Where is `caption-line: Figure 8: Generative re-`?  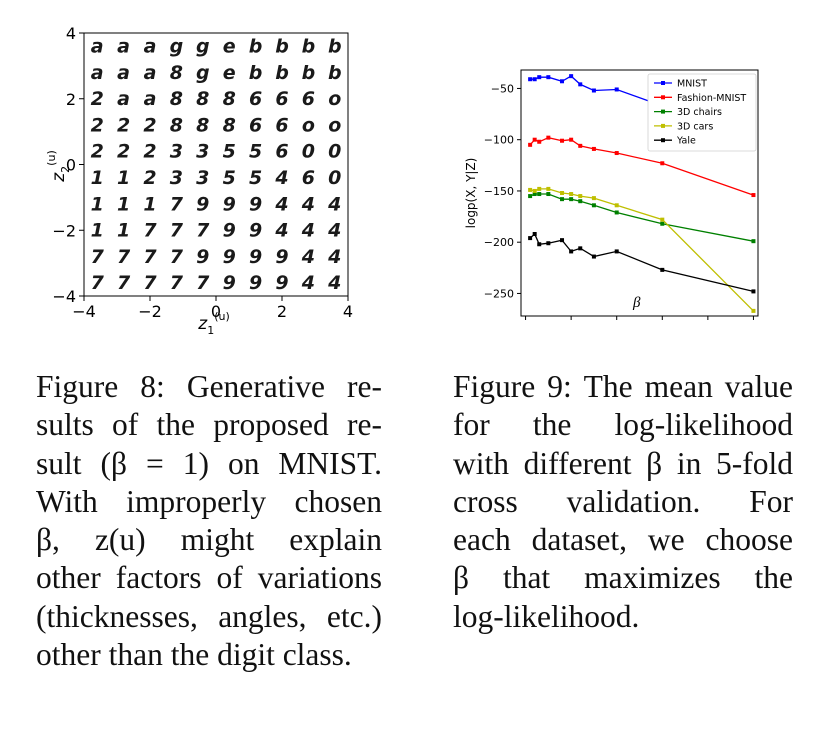 caption-line: Figure 8: Generative re- is located at coordinates (209, 386).